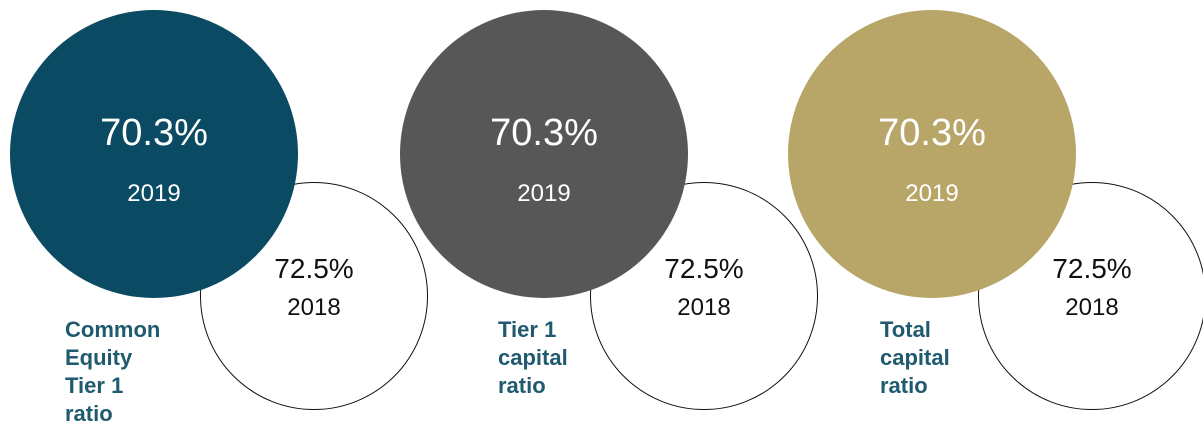 The image size is (1203, 444). Describe the element at coordinates (113, 371) in the screenshot. I see `ratio-label: Common Equity Tier 1 ratio` at that location.